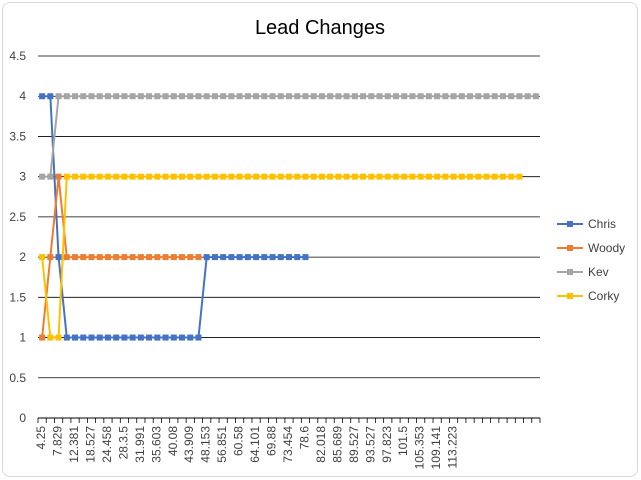  I want to click on x-tick-label: 82.018, so click(321, 444).